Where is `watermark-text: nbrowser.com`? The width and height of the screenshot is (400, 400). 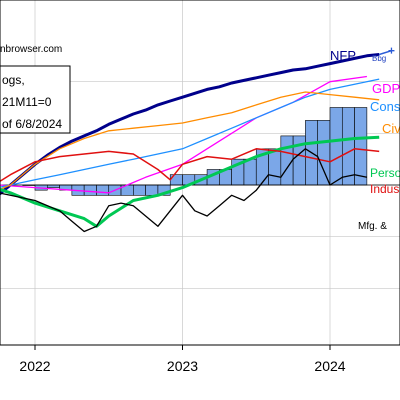 watermark-text: nbrowser.com is located at coordinates (31, 49).